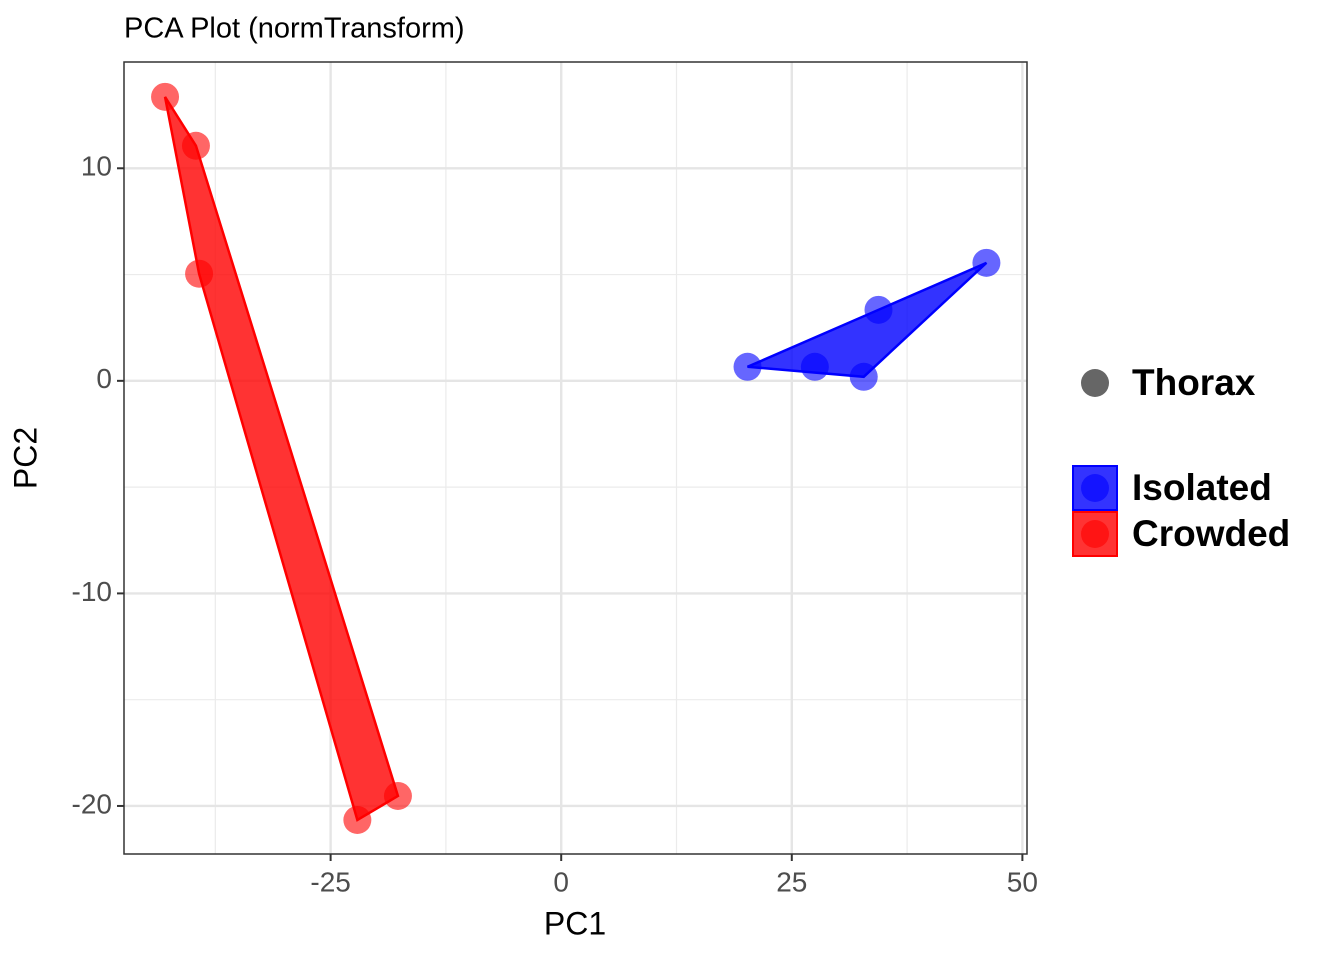 The image size is (1344, 960). What do you see at coordinates (1022, 881) in the screenshot?
I see `x-tick-label: 50` at bounding box center [1022, 881].